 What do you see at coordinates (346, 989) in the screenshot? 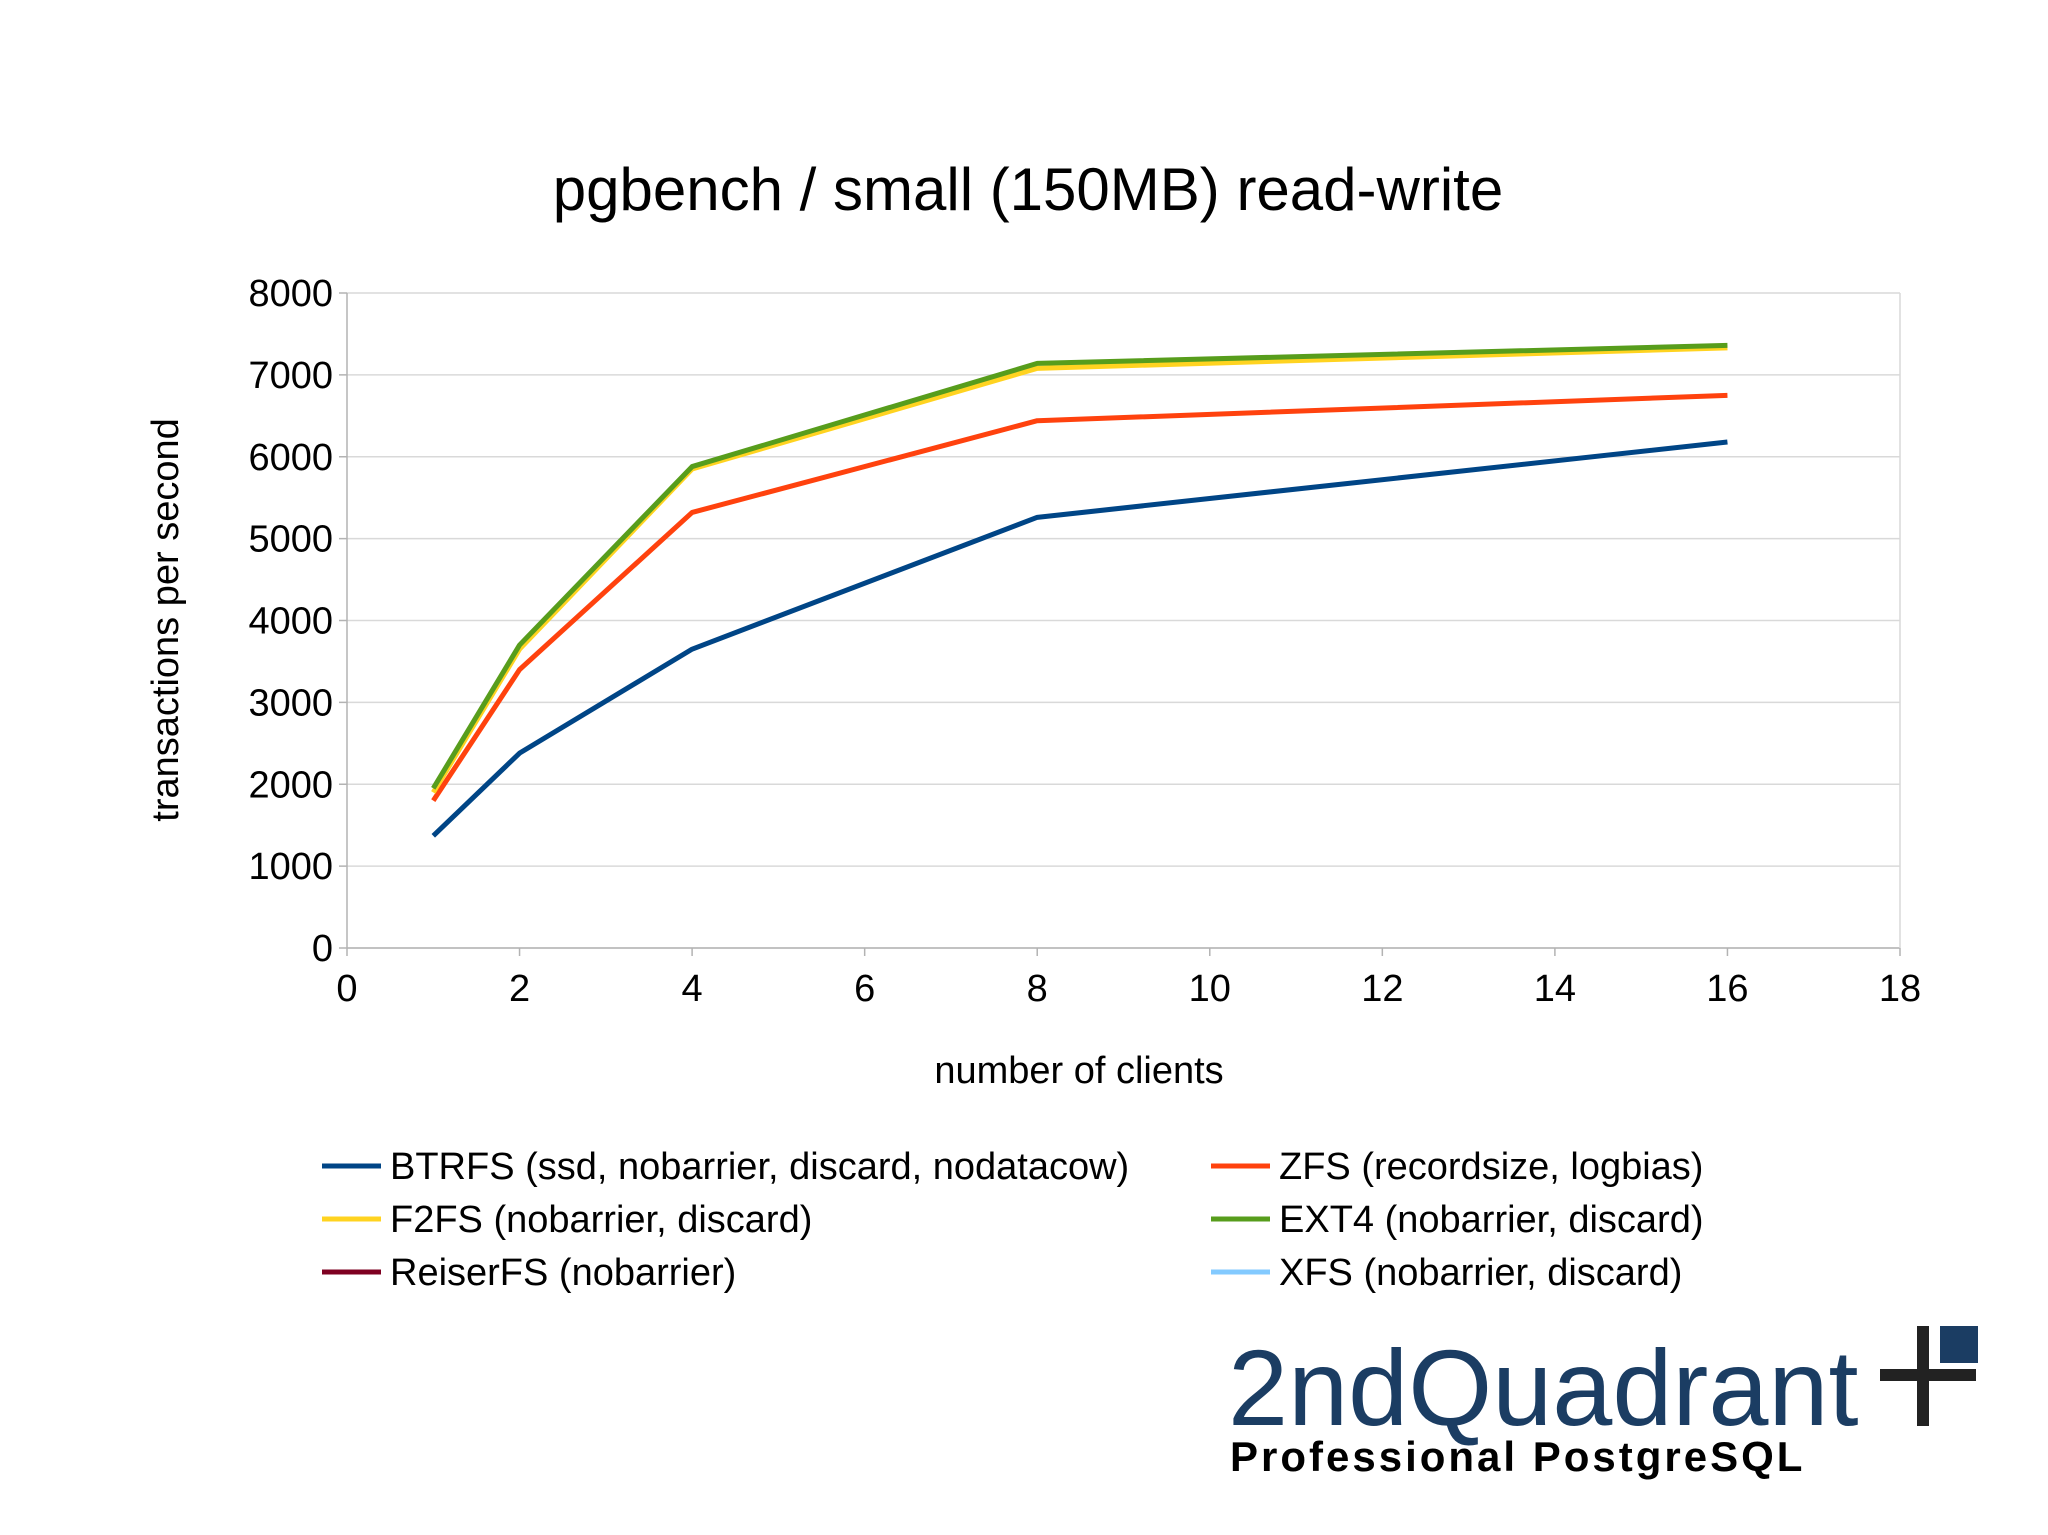
I see `x-tick-label: 0` at bounding box center [346, 989].